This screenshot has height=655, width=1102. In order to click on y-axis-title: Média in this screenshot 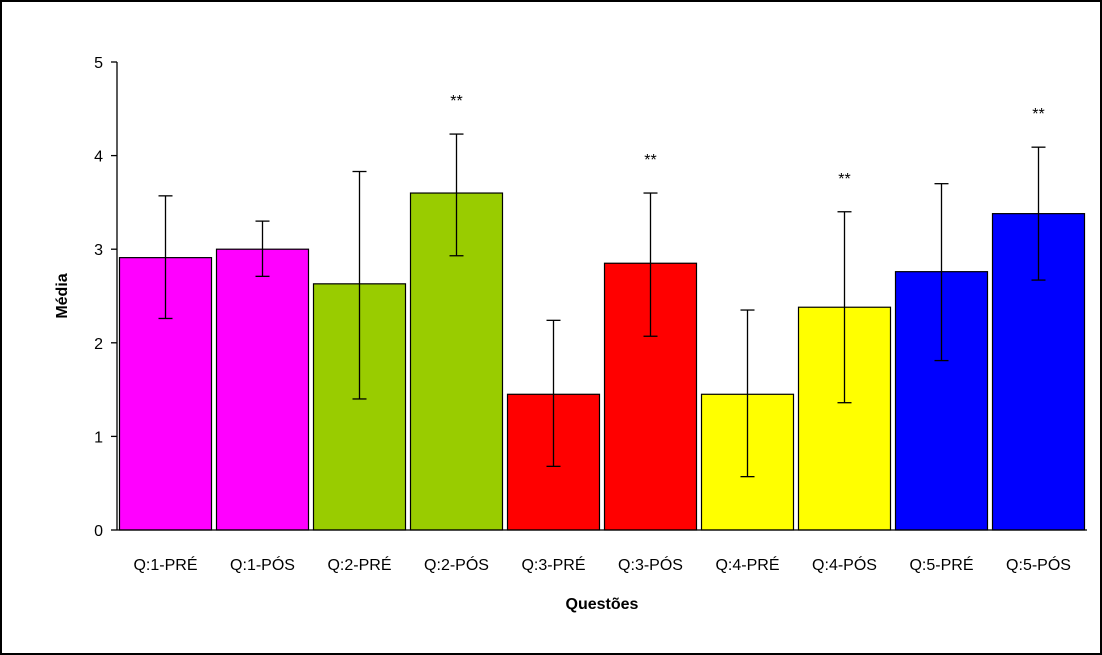, I will do `click(62, 295)`.